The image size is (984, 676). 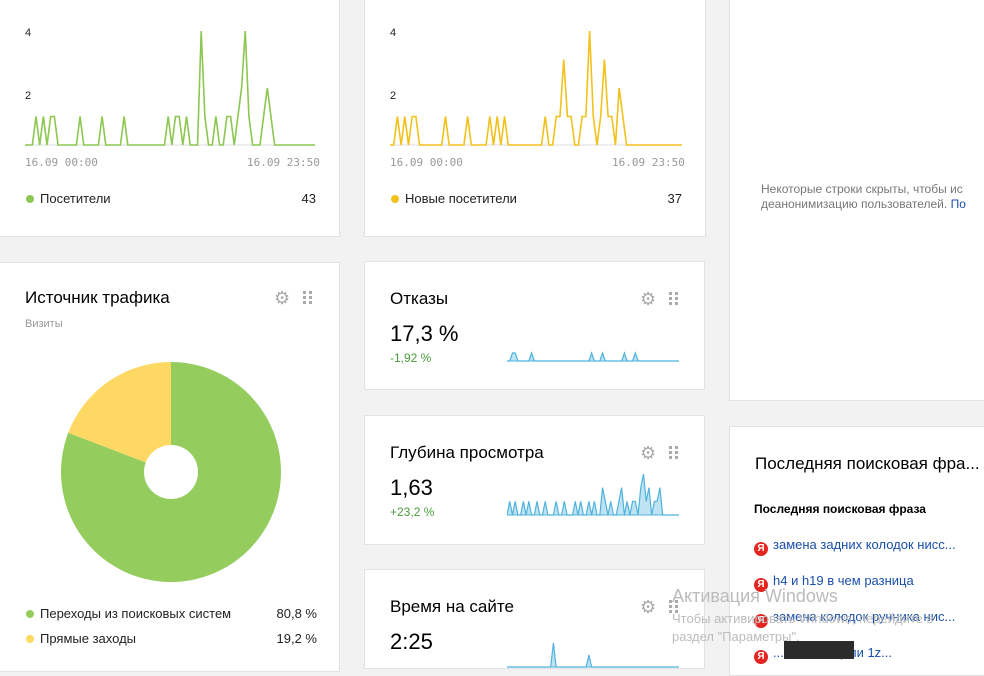 I want to click on new-visitors-chart, so click(x=536, y=88).